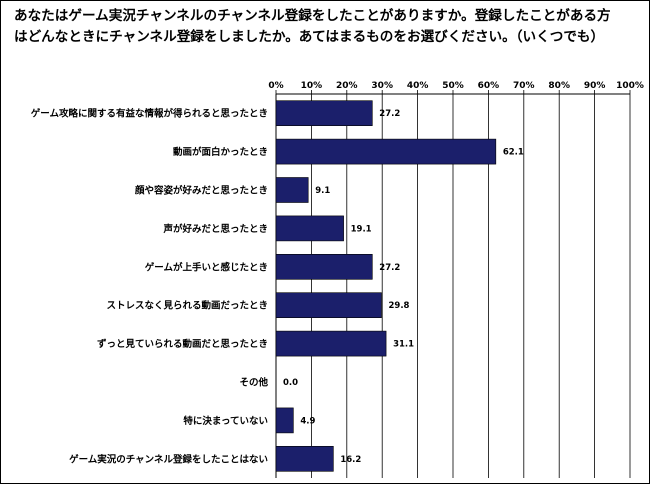 This screenshot has height=484, width=650. Describe the element at coordinates (206, 267) in the screenshot. I see `category-label: ゲームが上手いと感じたとき` at that location.